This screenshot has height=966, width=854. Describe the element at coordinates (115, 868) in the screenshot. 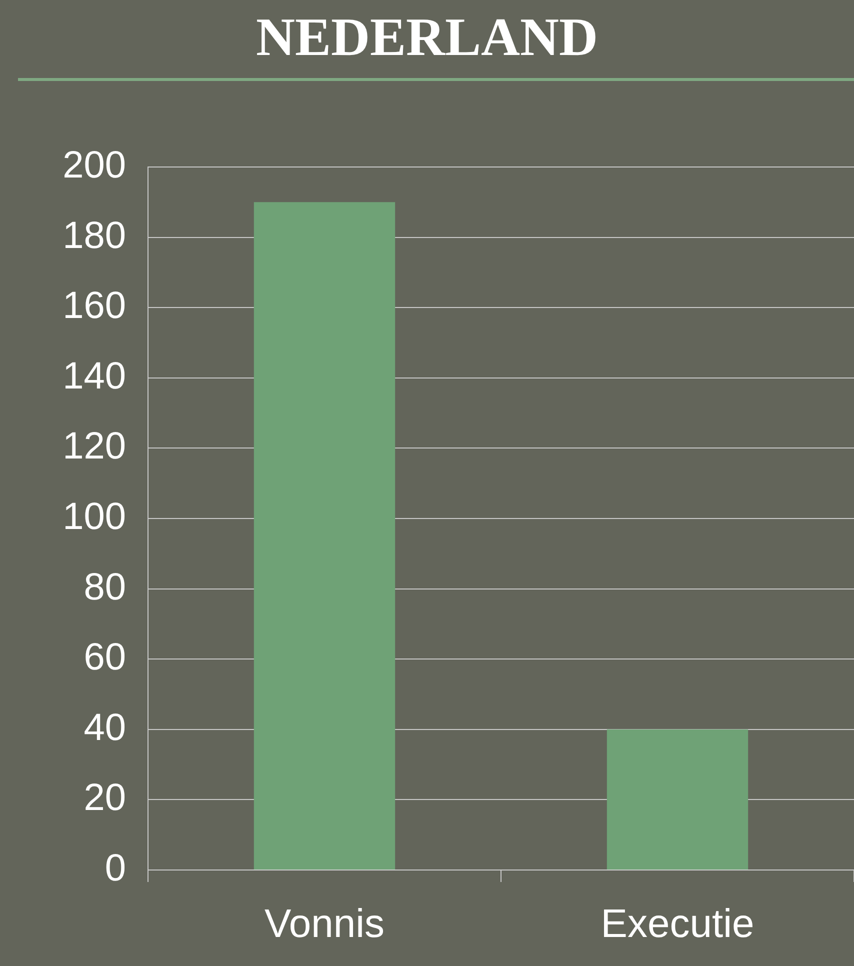

I see `y-tick-label: 0` at that location.